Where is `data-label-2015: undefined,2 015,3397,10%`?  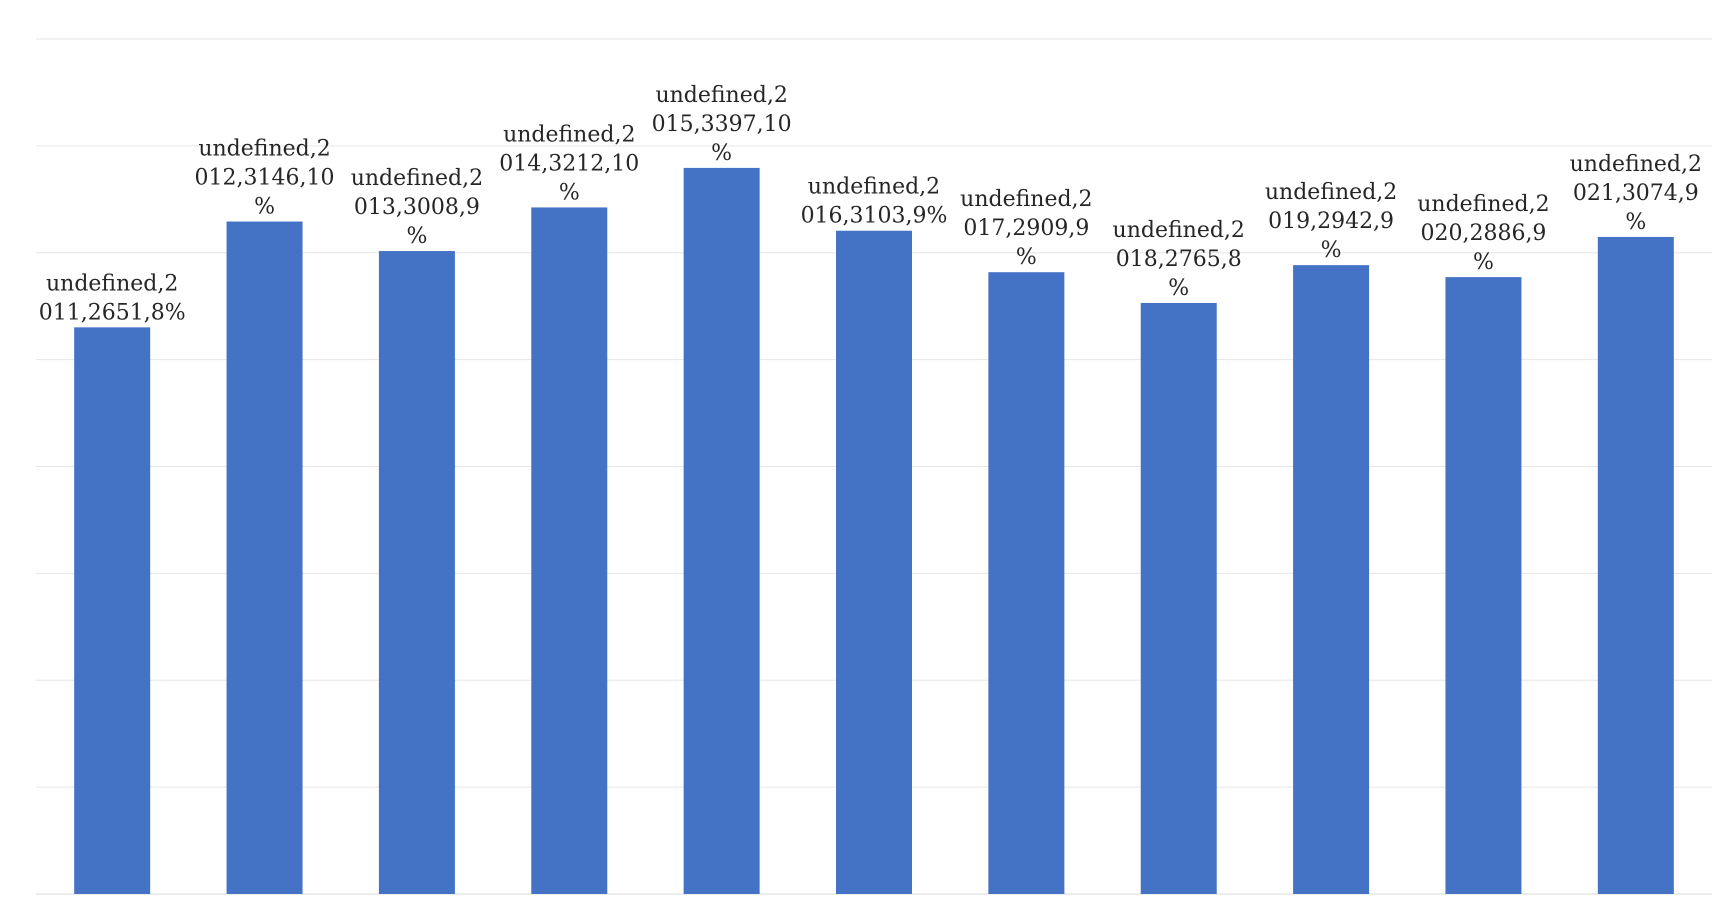 data-label-2015: undefined,2 015,3397,10% is located at coordinates (722, 124).